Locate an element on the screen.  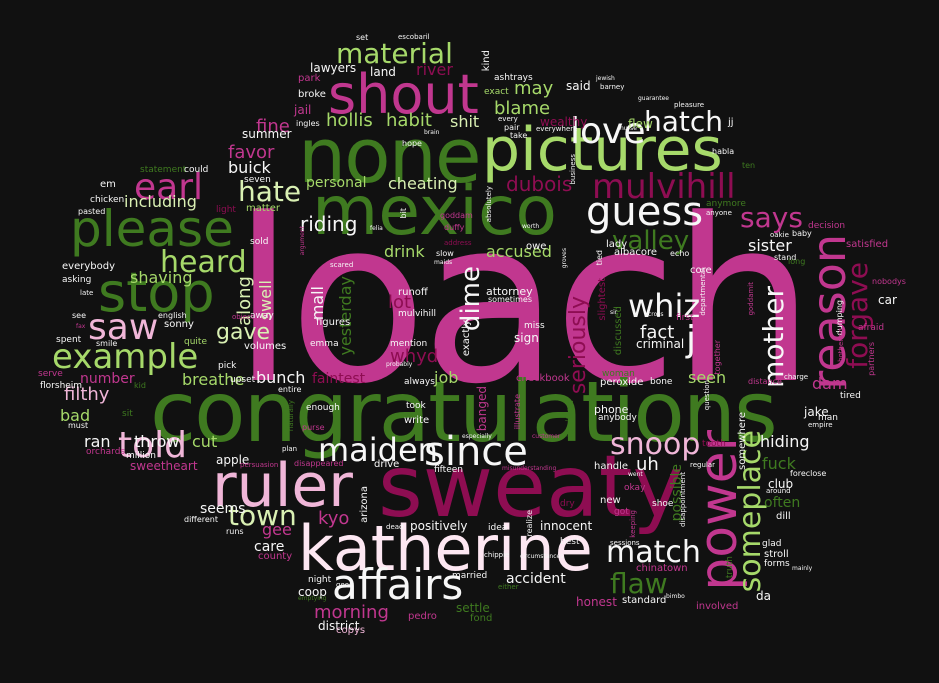
word: club is located at coordinates (781, 484).